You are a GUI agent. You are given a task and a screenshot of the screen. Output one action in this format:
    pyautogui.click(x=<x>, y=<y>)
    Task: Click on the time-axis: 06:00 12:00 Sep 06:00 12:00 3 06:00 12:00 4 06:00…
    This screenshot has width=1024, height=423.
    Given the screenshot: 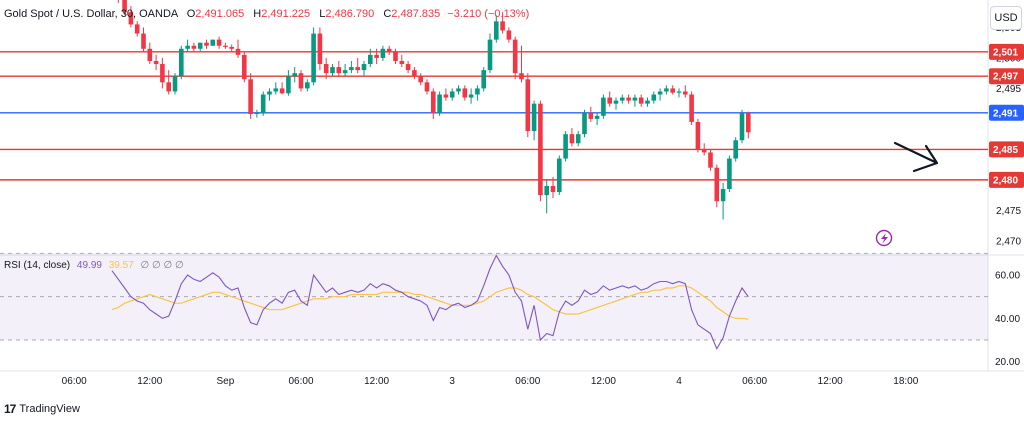 What is the action you would take?
    pyautogui.click(x=490, y=381)
    